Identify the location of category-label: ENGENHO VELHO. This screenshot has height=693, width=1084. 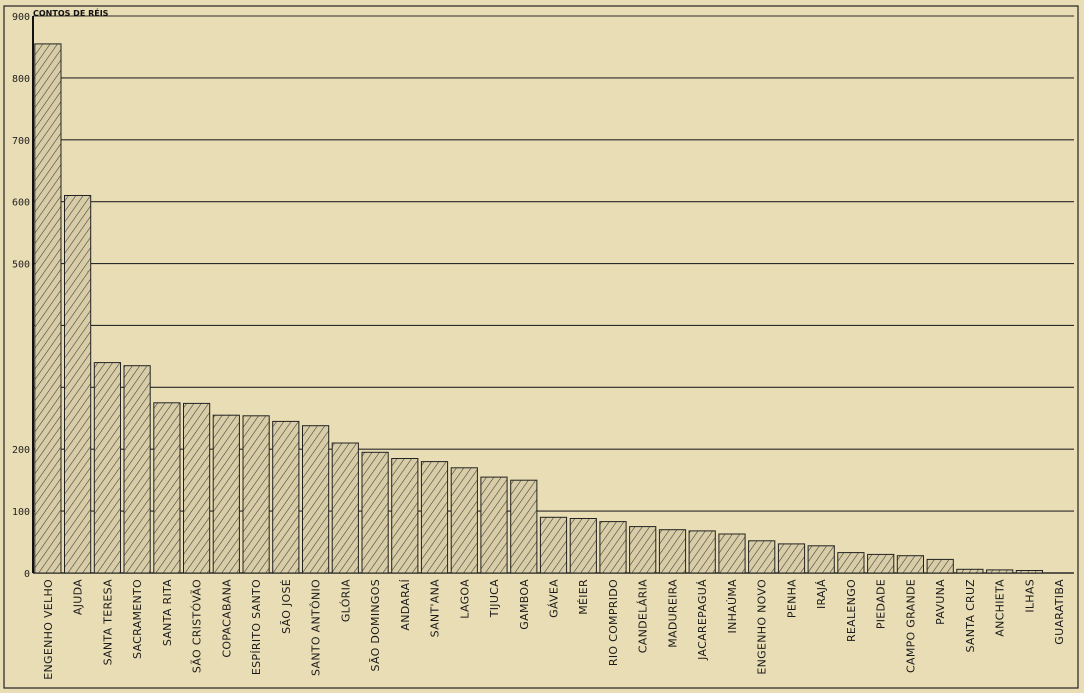
(48, 629).